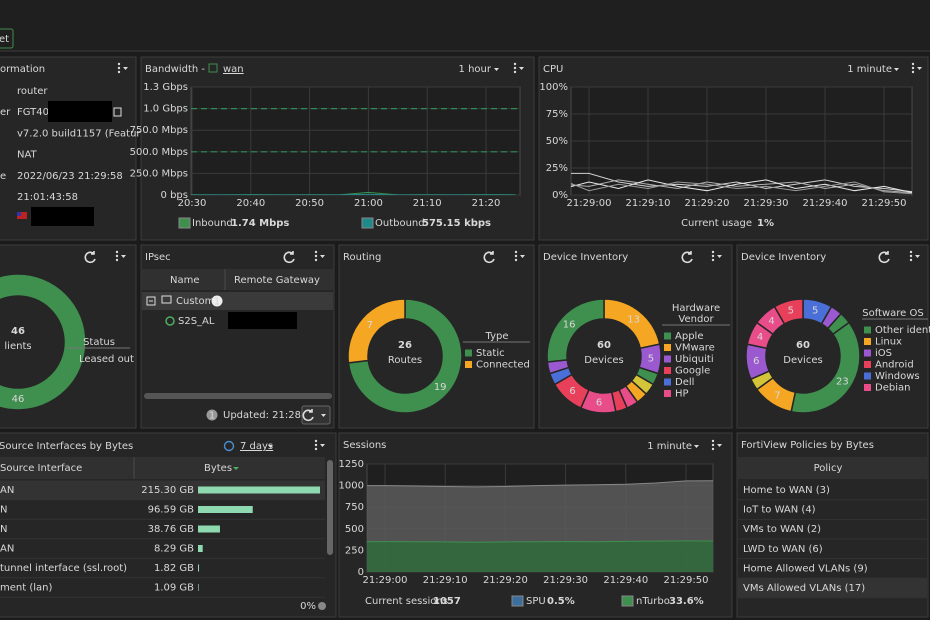 The height and width of the screenshot is (620, 930). I want to click on legend-label: Google, so click(692, 371).